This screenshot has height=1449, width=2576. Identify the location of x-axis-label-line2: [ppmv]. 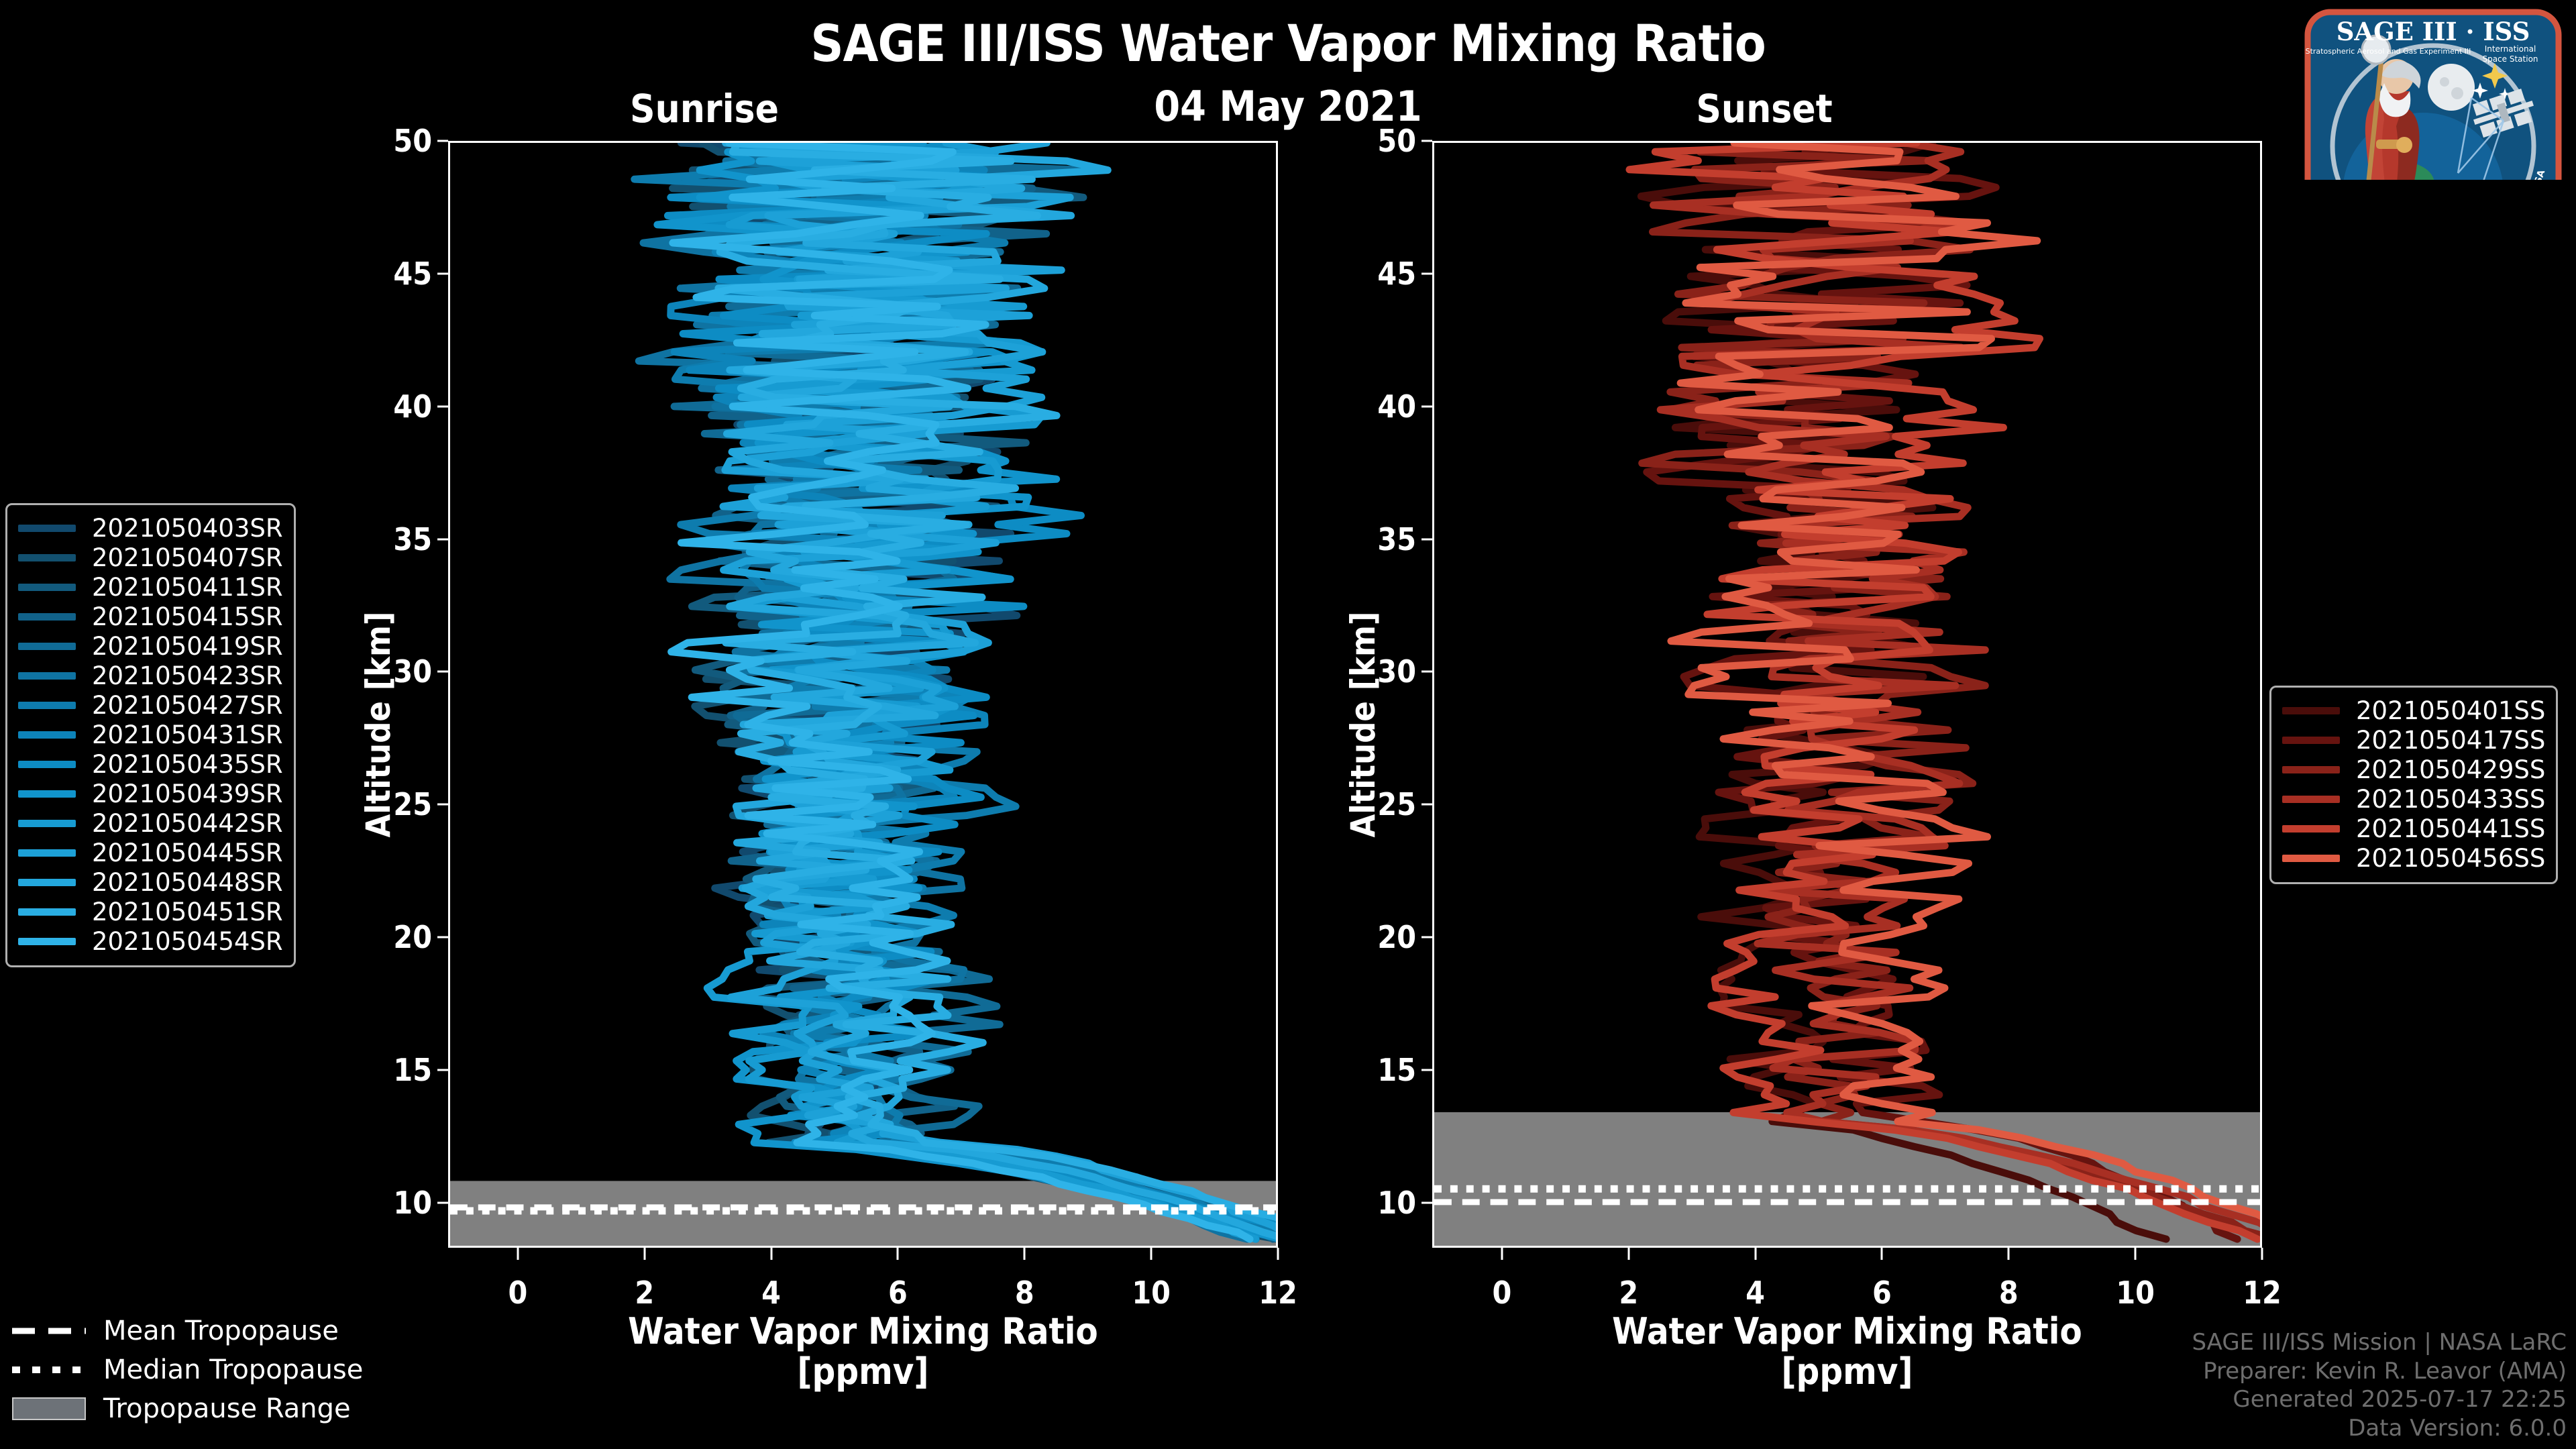
(1847, 1371).